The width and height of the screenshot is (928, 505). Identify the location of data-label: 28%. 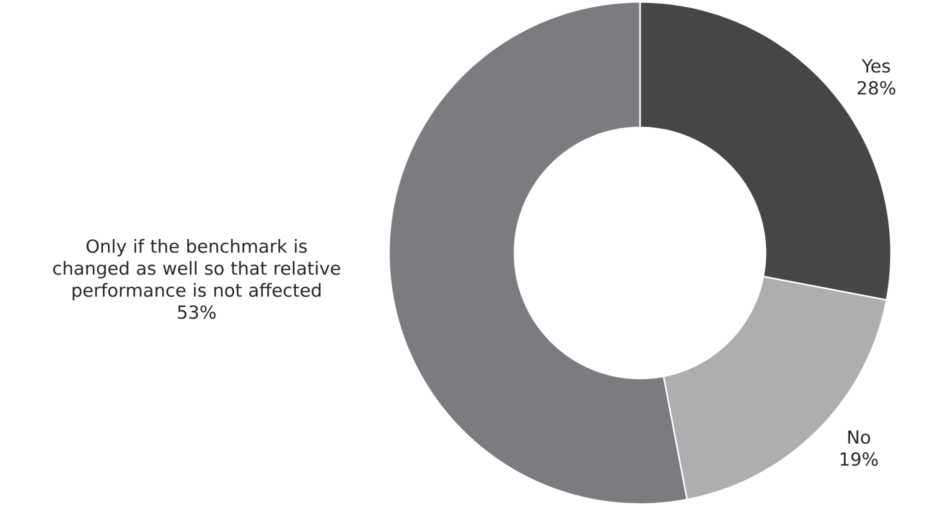
(877, 88).